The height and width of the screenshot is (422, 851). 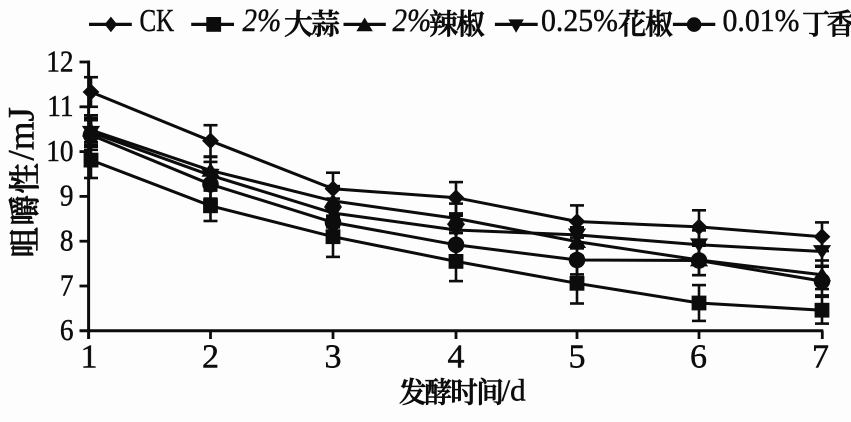 What do you see at coordinates (514, 390) in the screenshot?
I see `svg-text: /d` at bounding box center [514, 390].